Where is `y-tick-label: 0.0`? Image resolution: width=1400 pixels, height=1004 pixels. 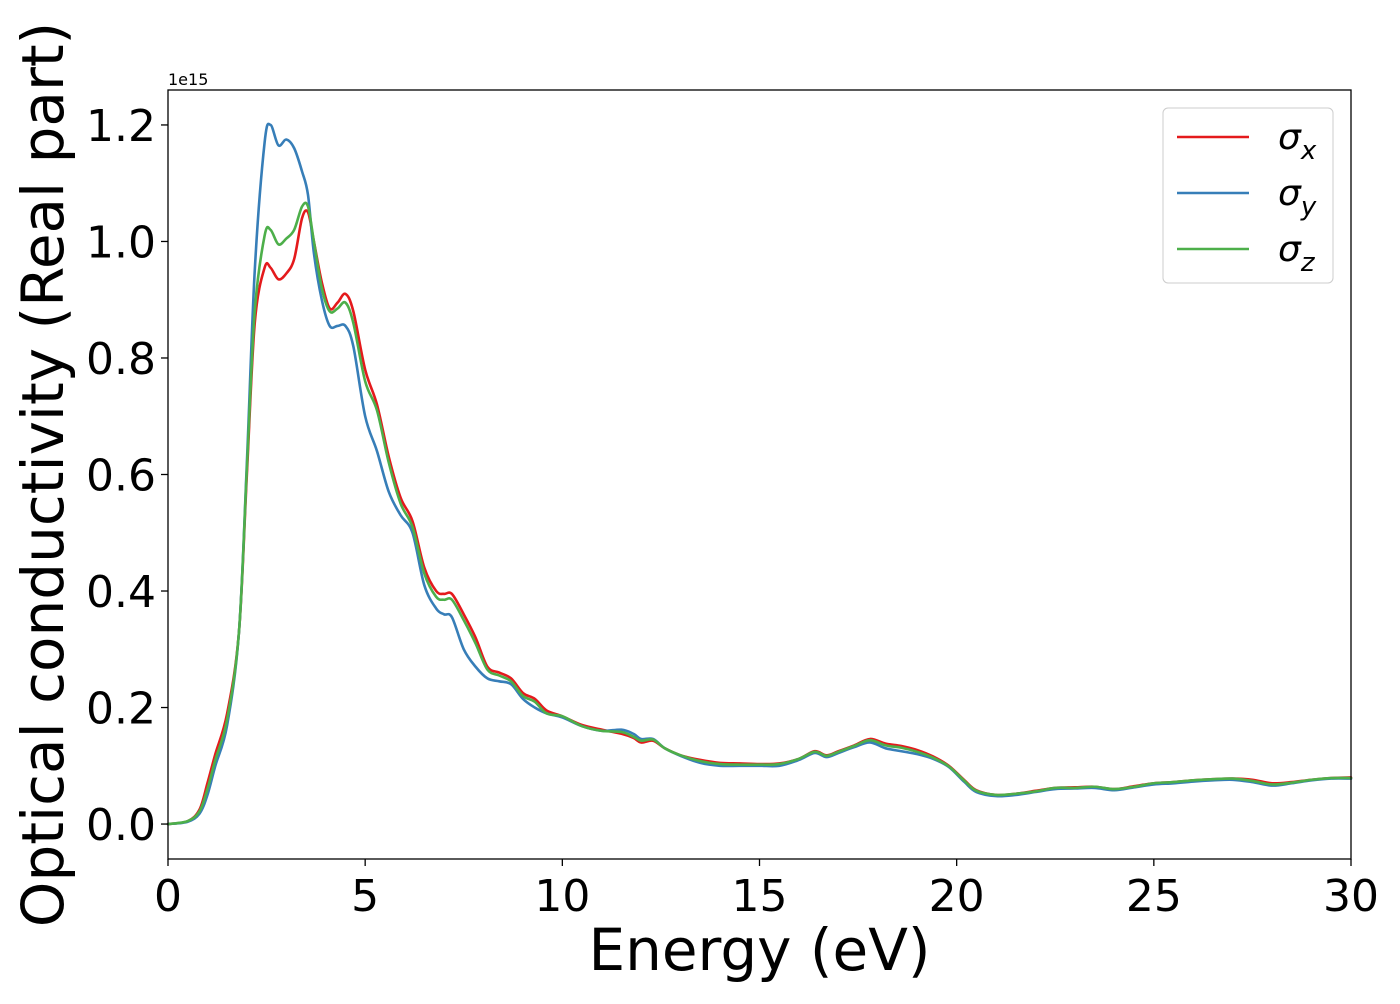 y-tick-label: 0.0 is located at coordinates (121, 825).